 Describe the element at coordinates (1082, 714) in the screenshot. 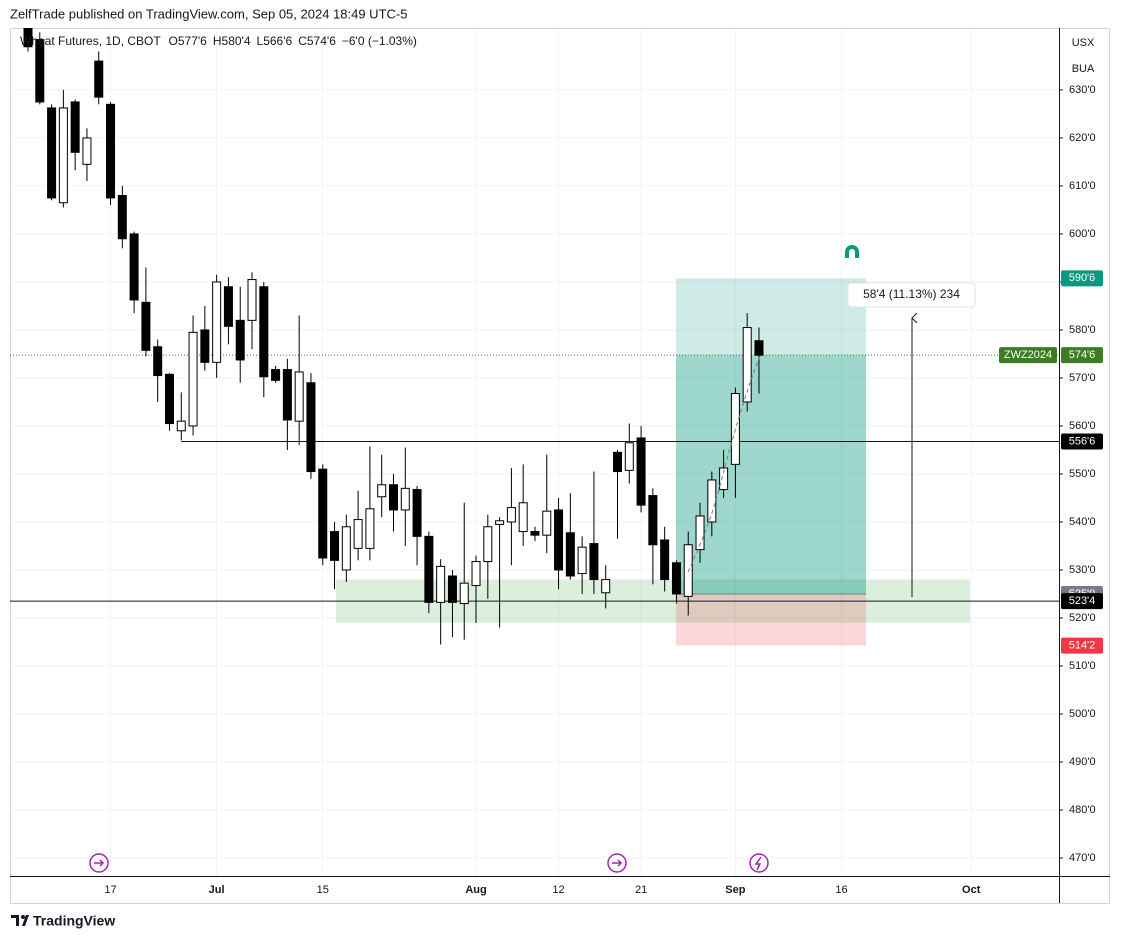

I see `y-tick-label: 500'0` at that location.